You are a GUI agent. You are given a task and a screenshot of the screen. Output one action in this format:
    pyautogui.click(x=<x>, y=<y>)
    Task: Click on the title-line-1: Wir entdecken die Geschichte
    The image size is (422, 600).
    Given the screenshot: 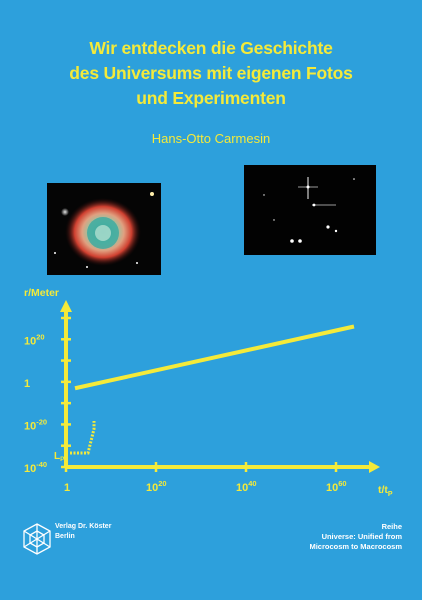 What is the action you would take?
    pyautogui.click(x=211, y=48)
    